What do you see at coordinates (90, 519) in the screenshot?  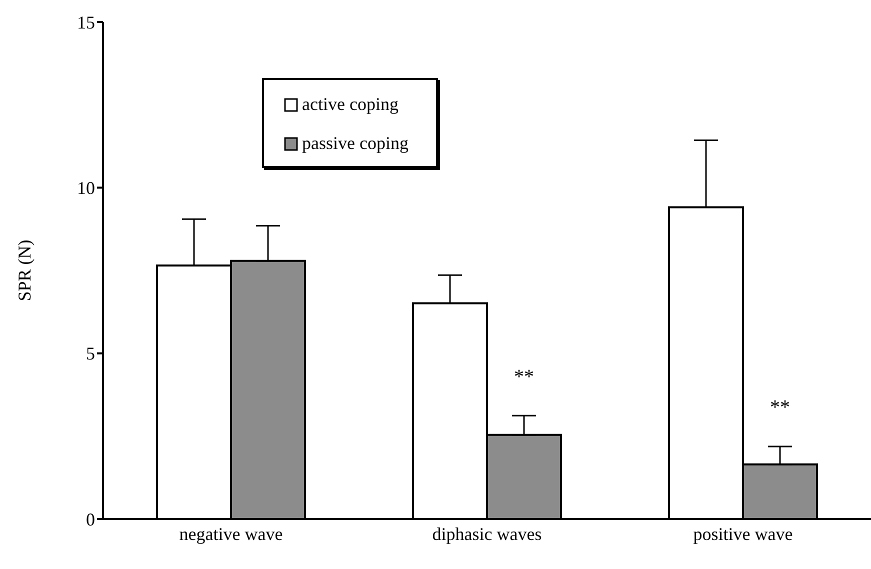 I see `y-tick-label: 0` at bounding box center [90, 519].